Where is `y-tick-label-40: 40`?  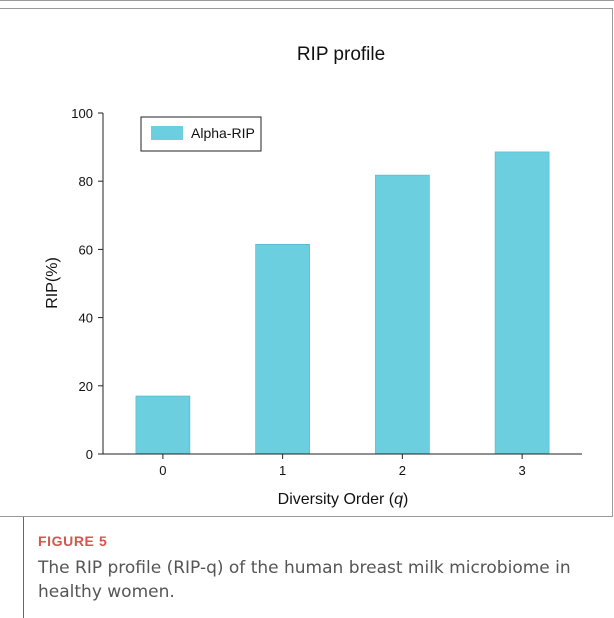
y-tick-label-40: 40 is located at coordinates (86, 318).